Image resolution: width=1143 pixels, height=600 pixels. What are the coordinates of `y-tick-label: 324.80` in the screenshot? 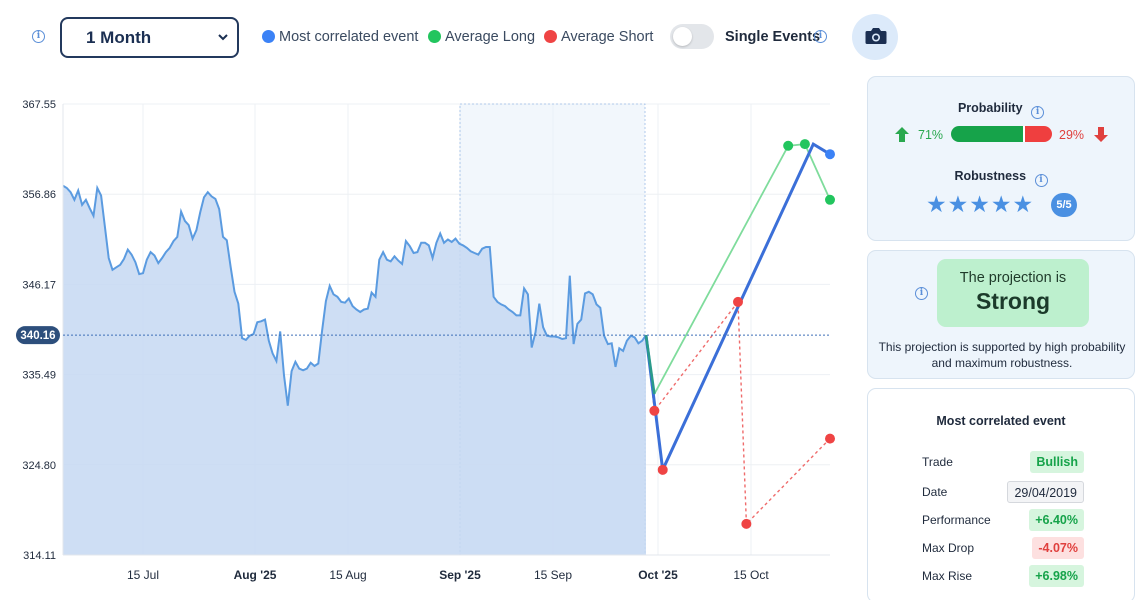 It's located at (39, 466).